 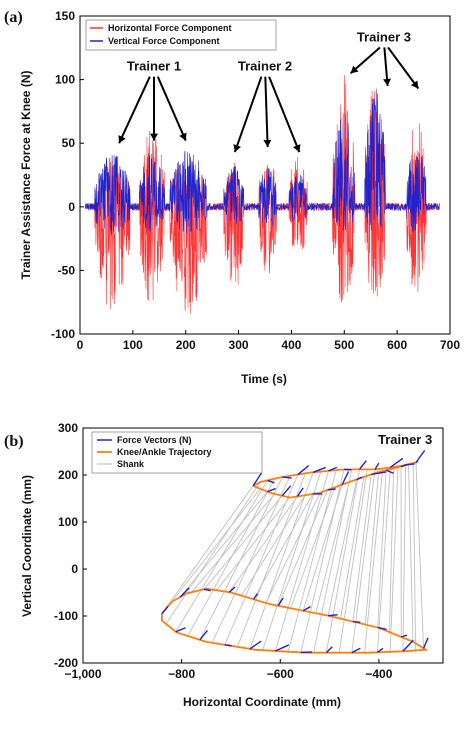 What do you see at coordinates (397, 345) in the screenshot?
I see `panel-a-xtick-label: 600` at bounding box center [397, 345].